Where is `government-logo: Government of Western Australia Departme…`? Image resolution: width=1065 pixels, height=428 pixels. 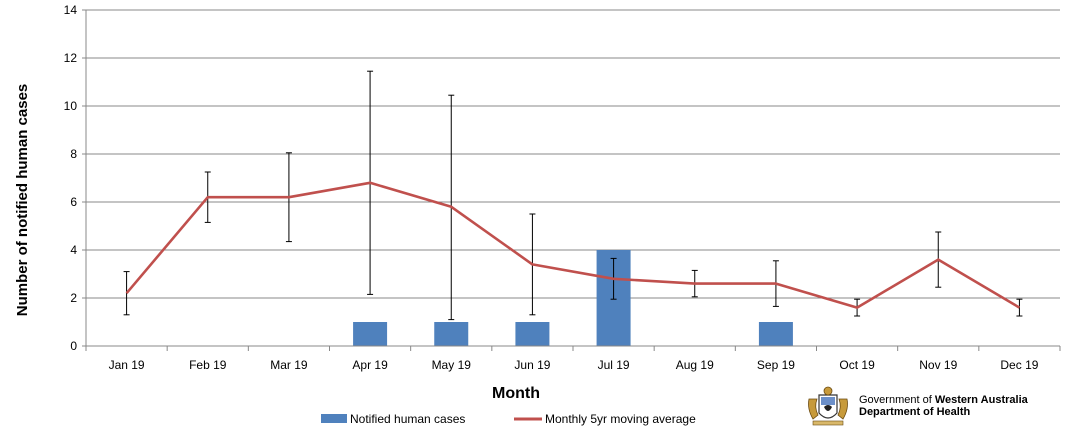
government-logo: Government of Western Australia Departme… is located at coordinates (932, 406).